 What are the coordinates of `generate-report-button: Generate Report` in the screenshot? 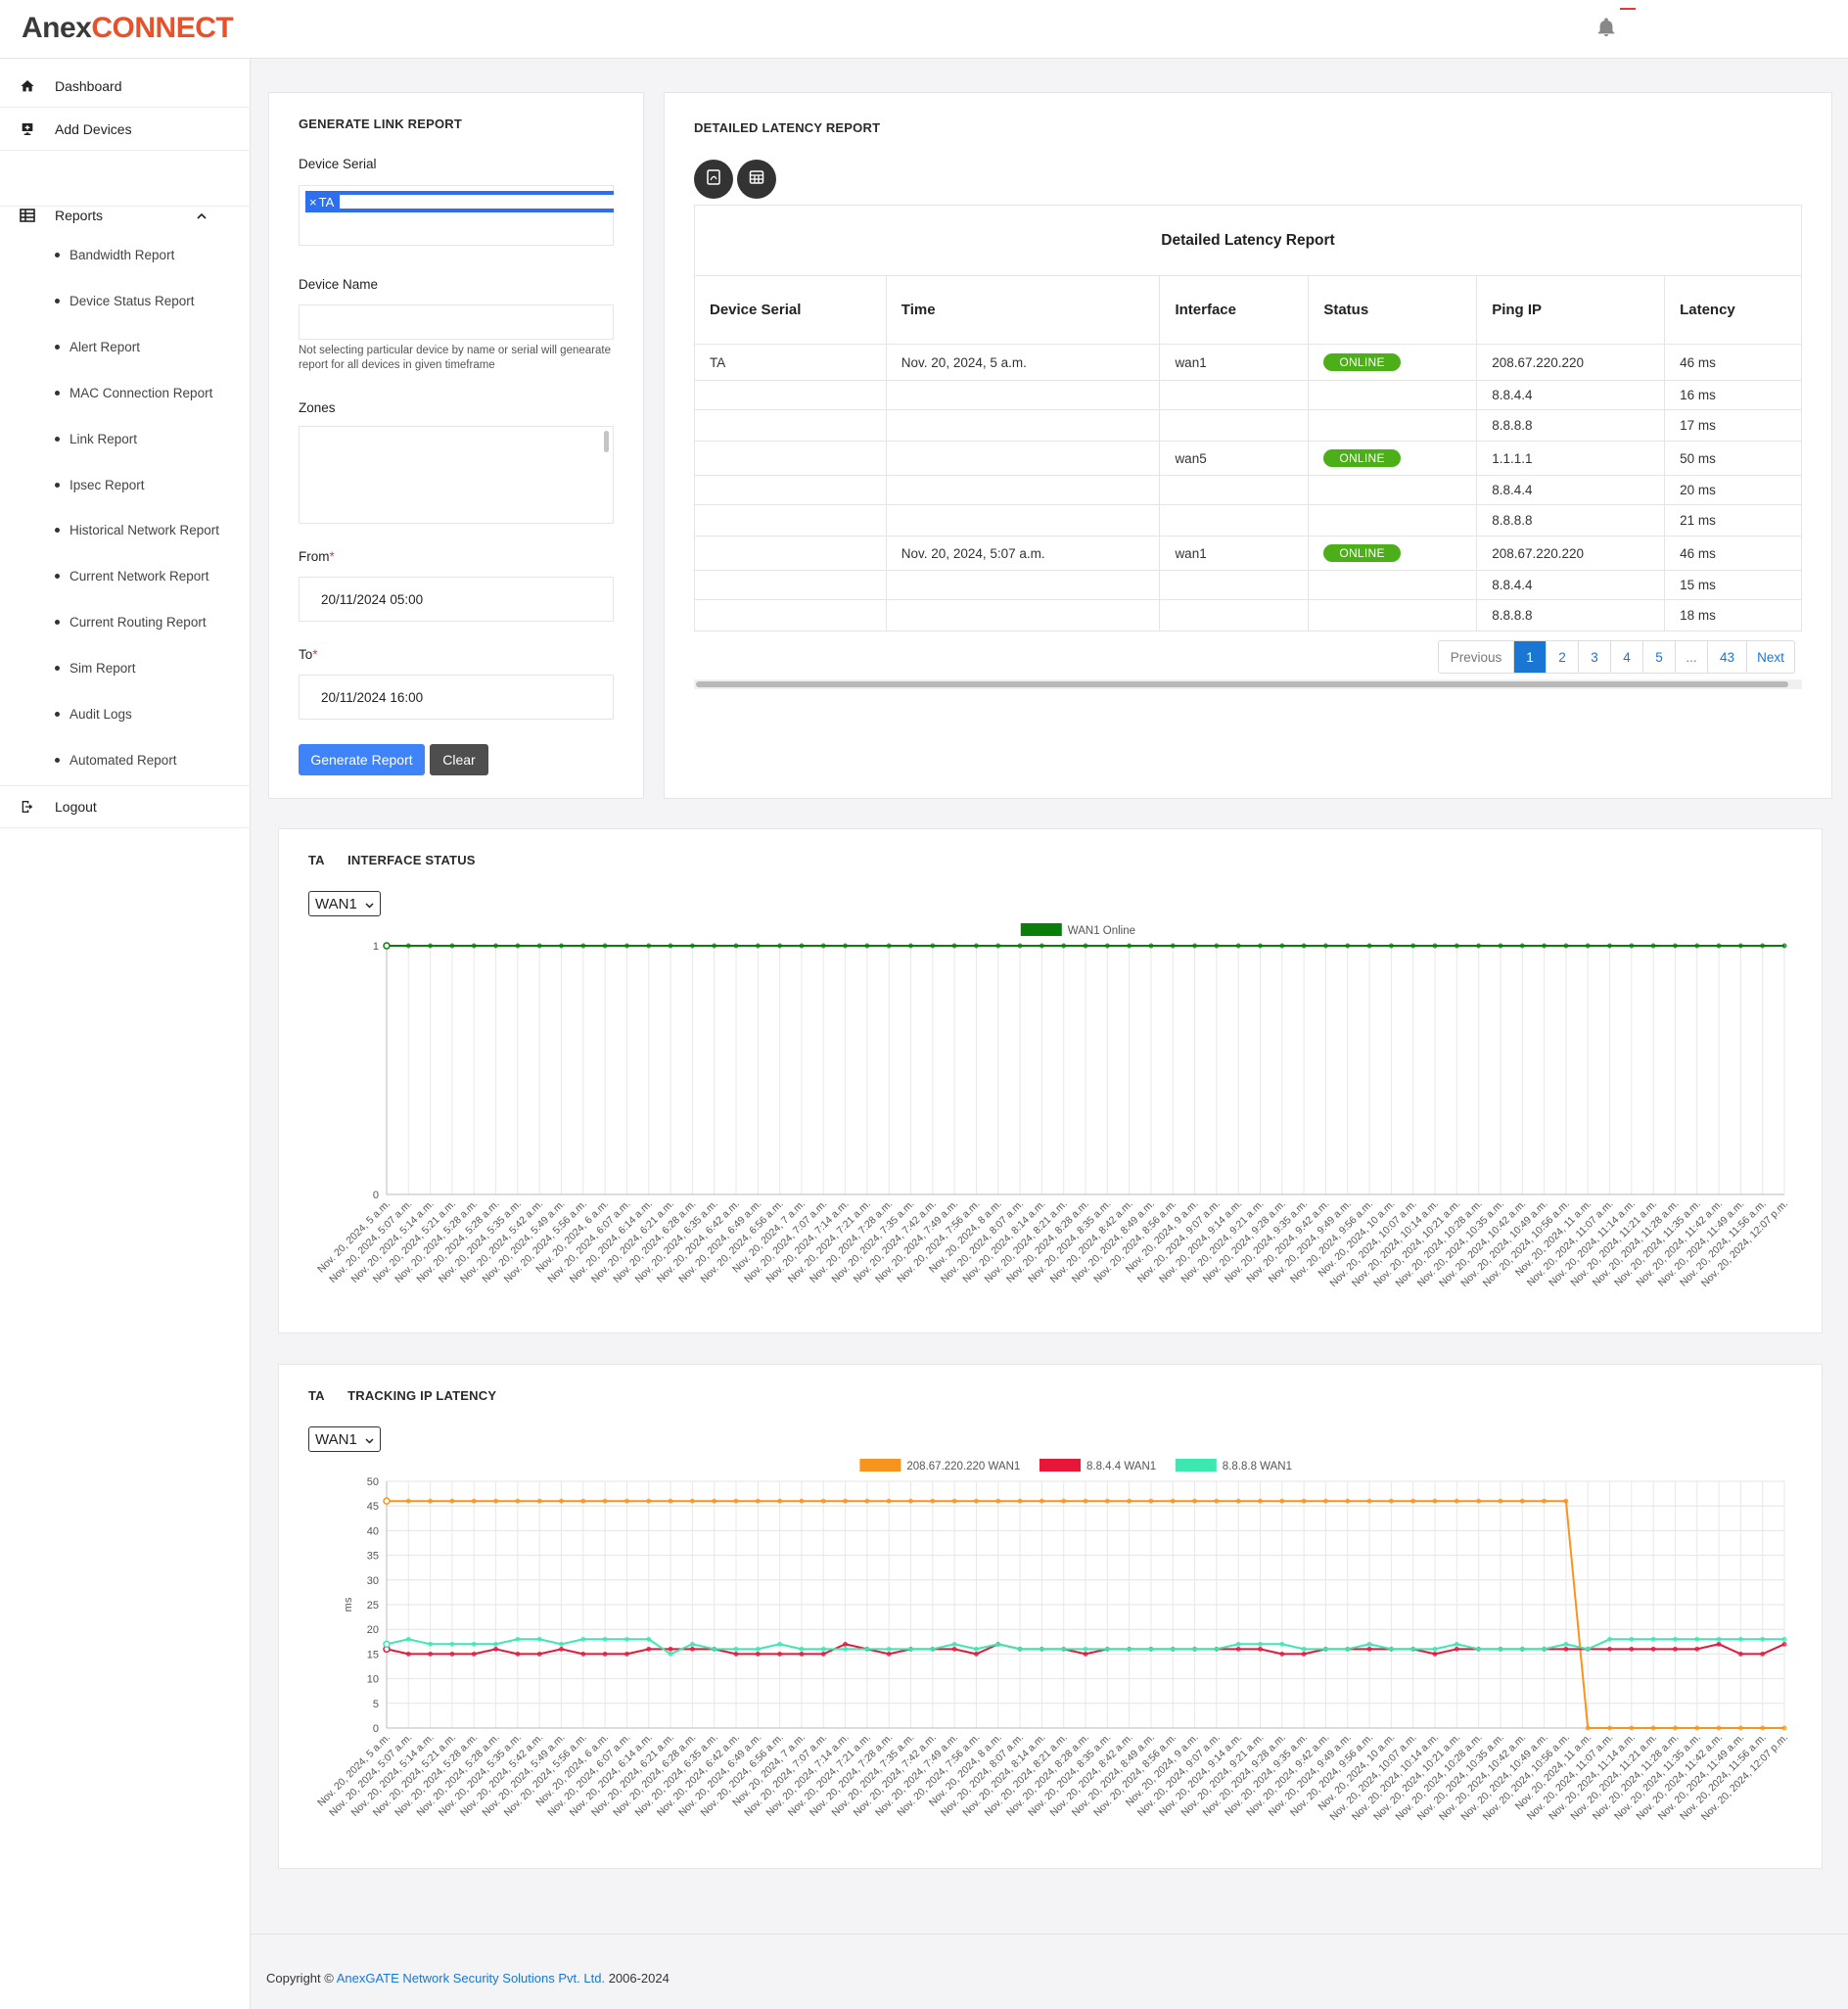 It's located at (362, 760).